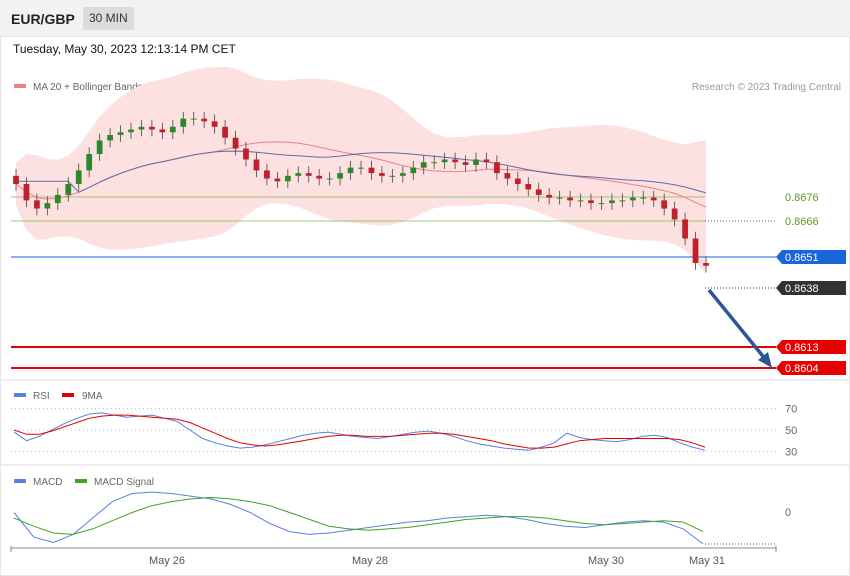  What do you see at coordinates (92, 396) in the screenshot?
I see `rsi-legend-label: 9MA` at bounding box center [92, 396].